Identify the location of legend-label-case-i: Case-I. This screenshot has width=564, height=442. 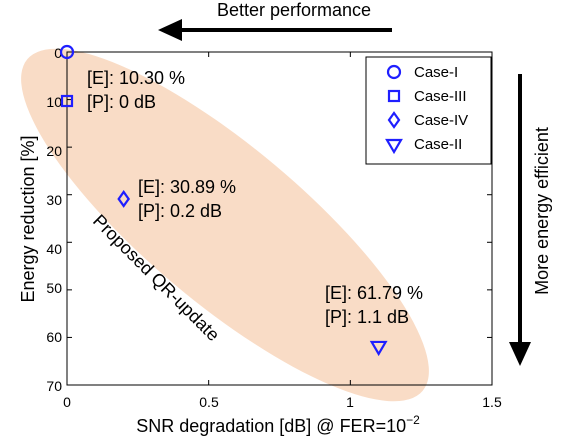
(436, 72).